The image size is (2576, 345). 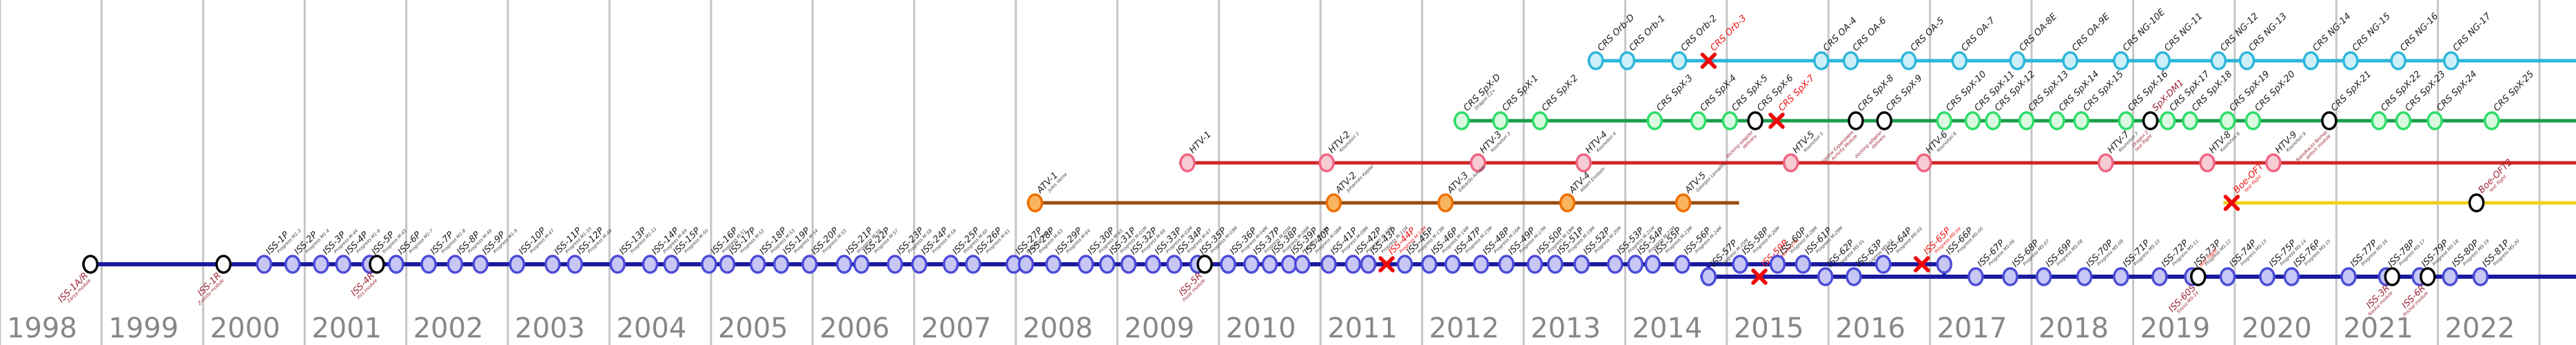 I want to click on mission-name: CRS SpX-25, so click(x=2514, y=91).